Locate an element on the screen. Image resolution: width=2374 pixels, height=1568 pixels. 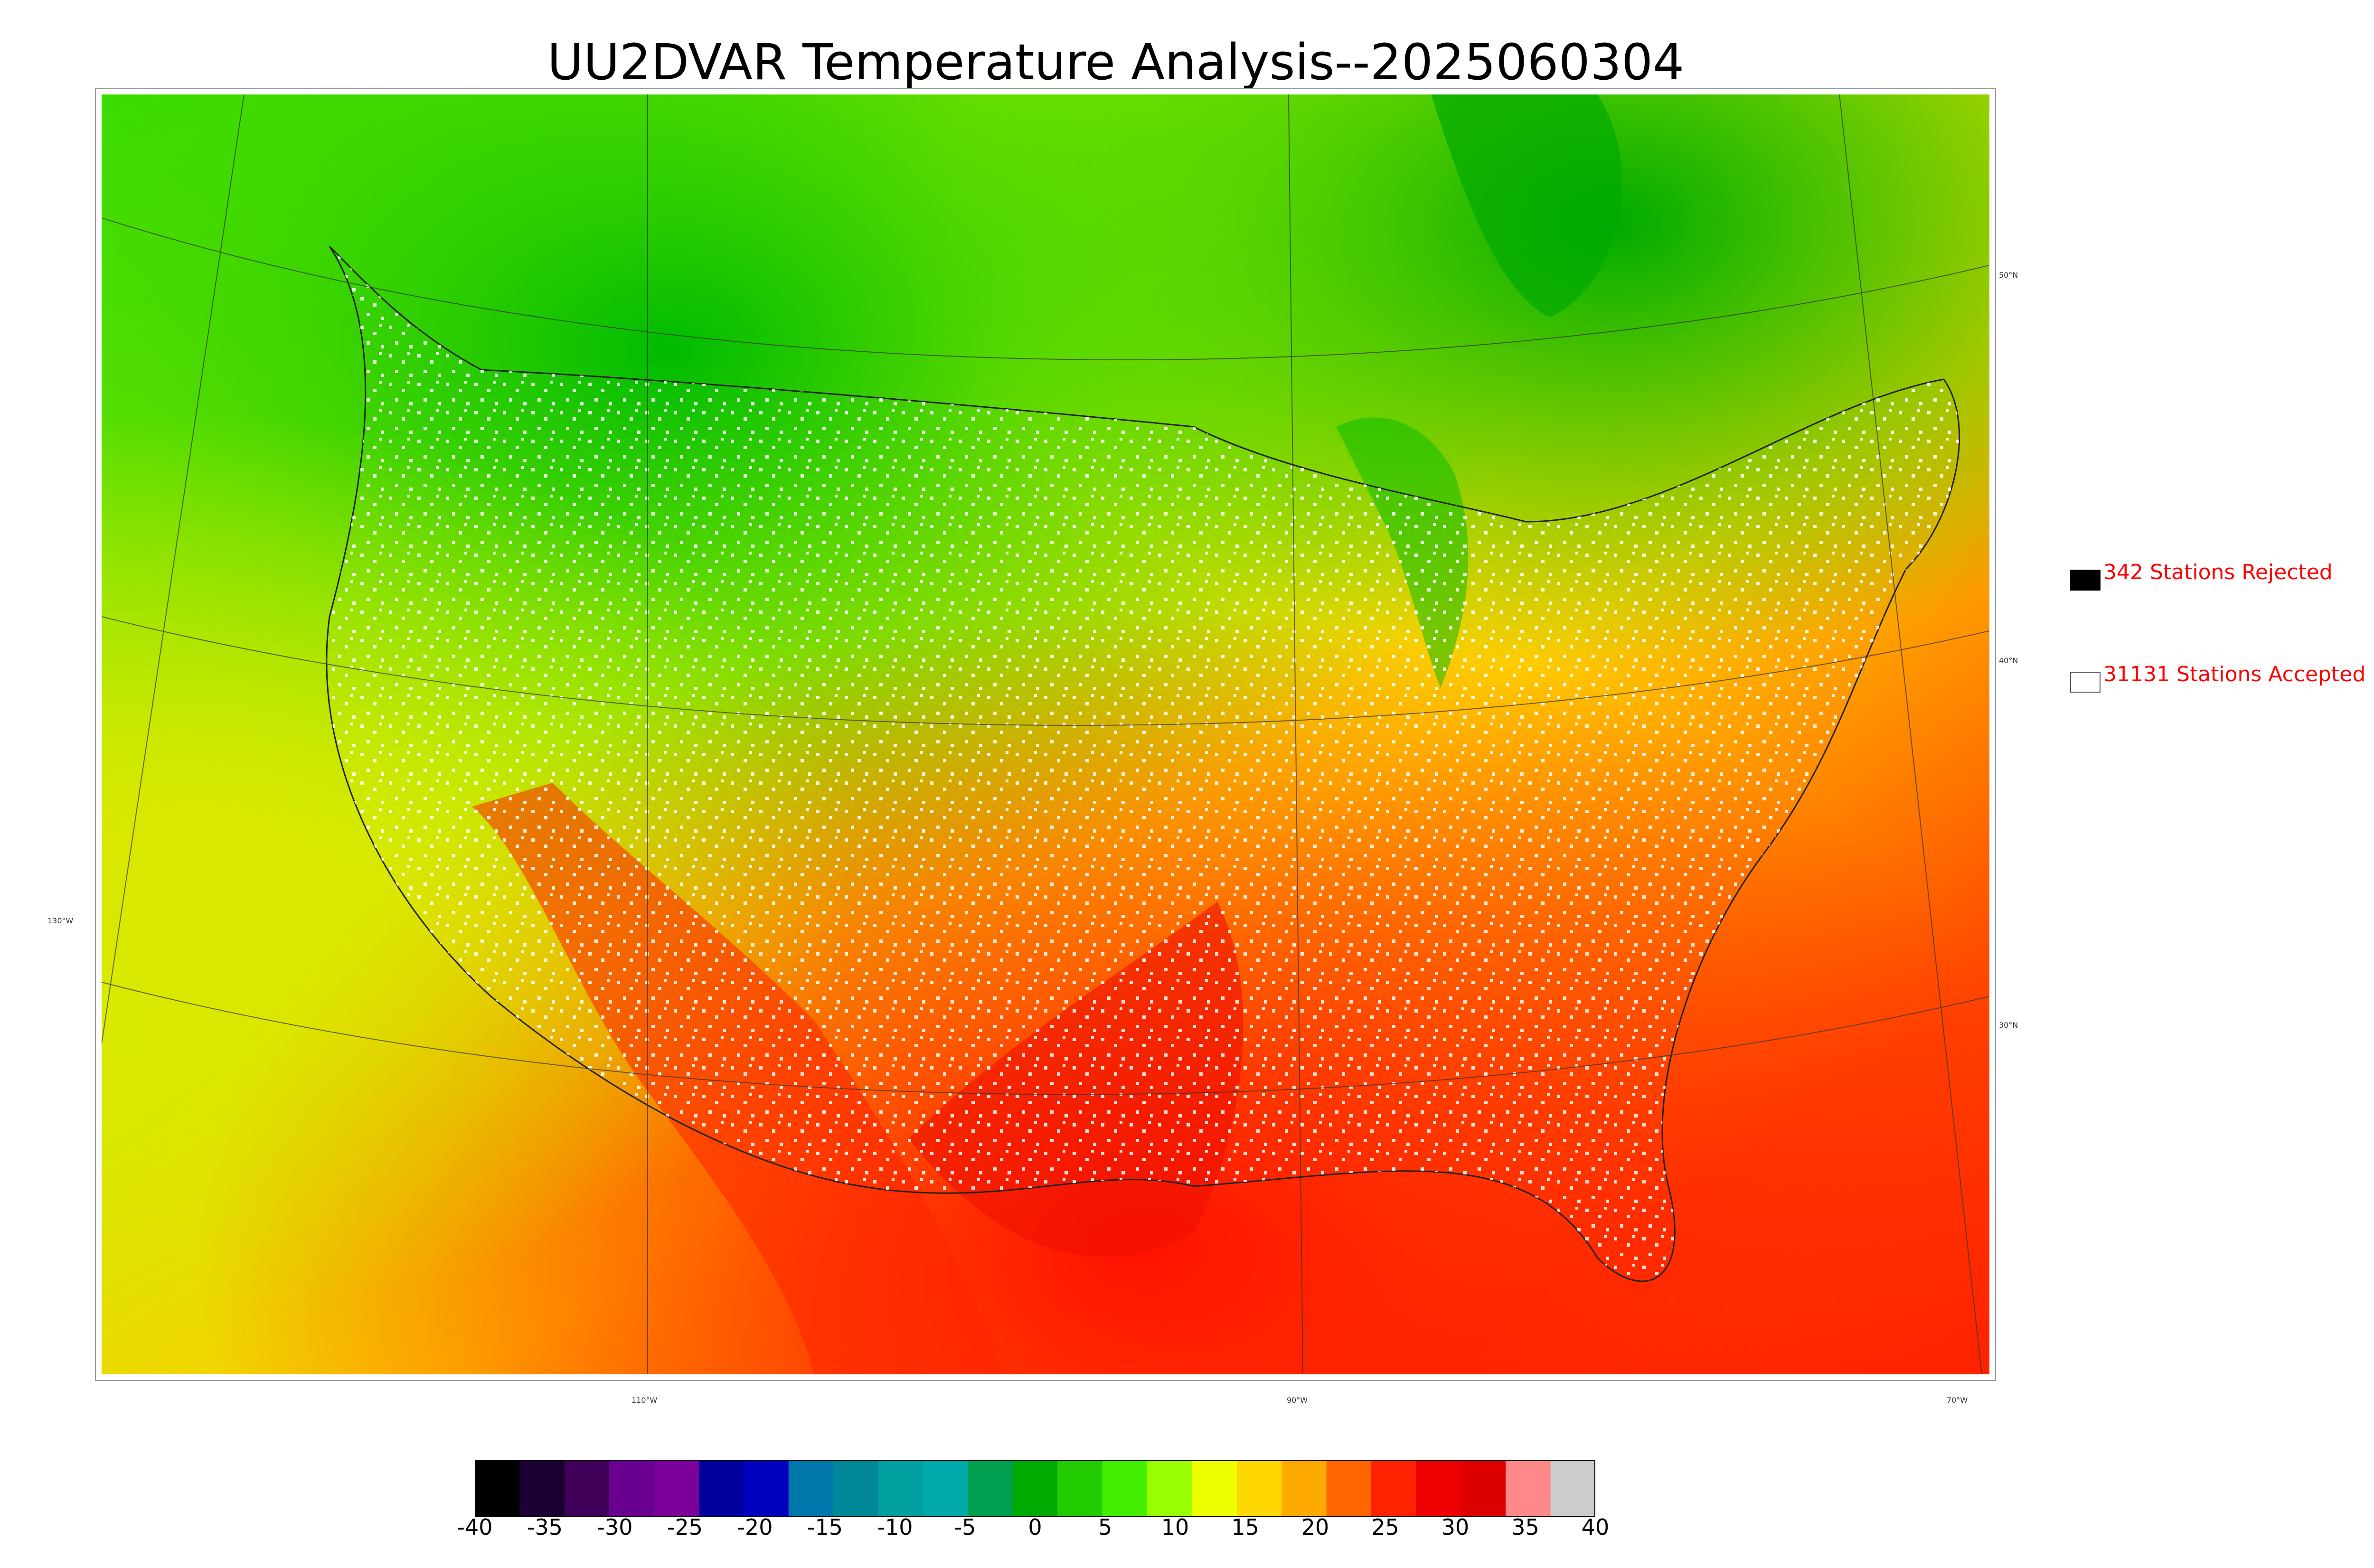
lon-label-90: 90°W is located at coordinates (1297, 1400).